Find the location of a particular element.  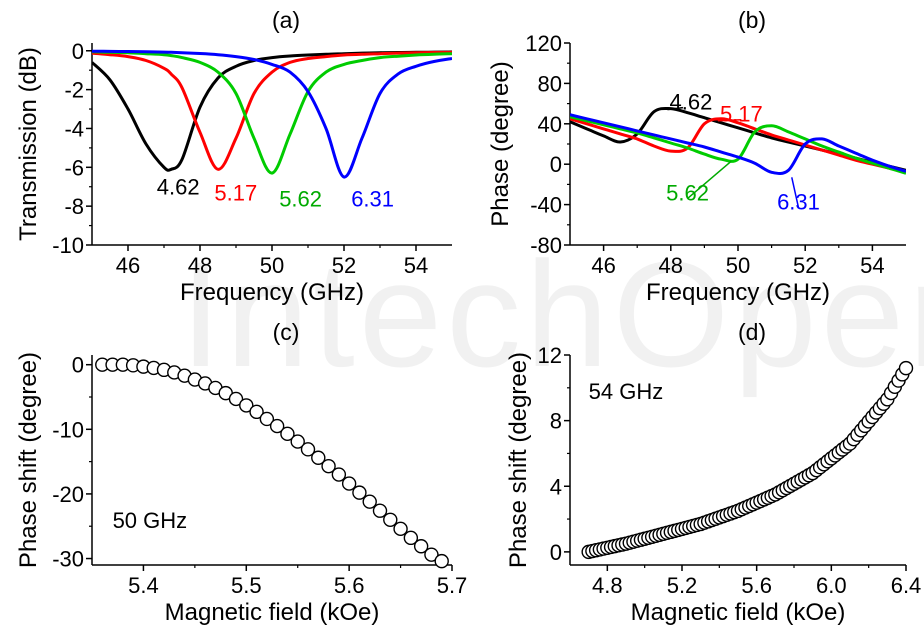

y-tick-label: 12 is located at coordinates (550, 355).